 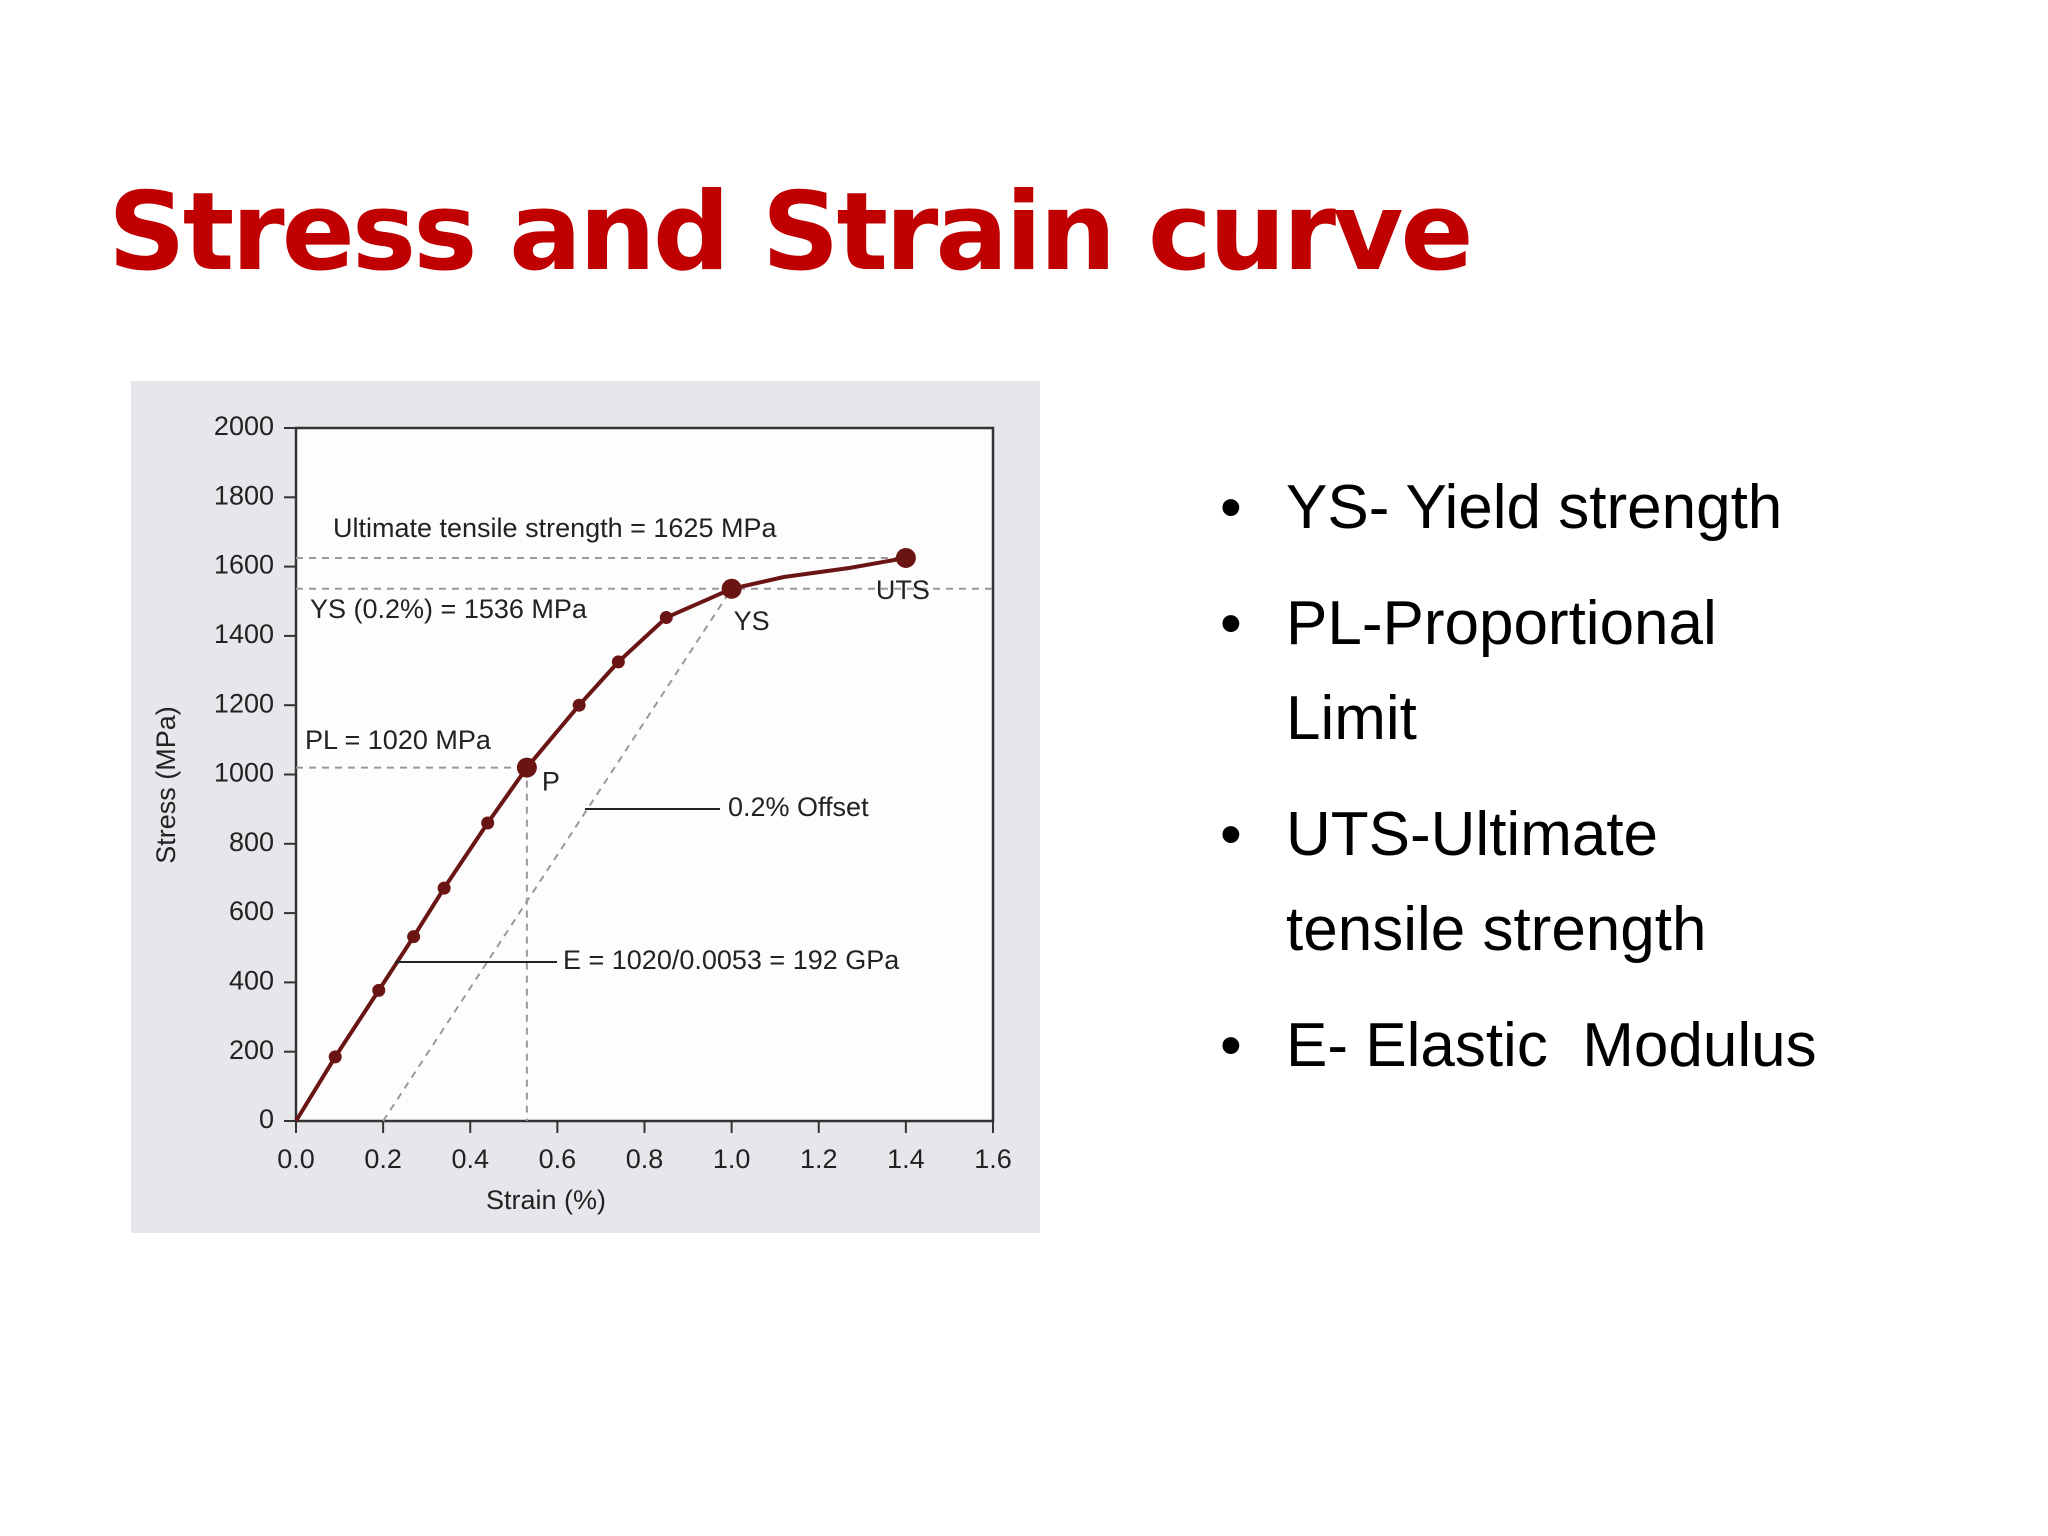 What do you see at coordinates (1530, 671) in the screenshot?
I see `bullet: PL-Proportional Limit` at bounding box center [1530, 671].